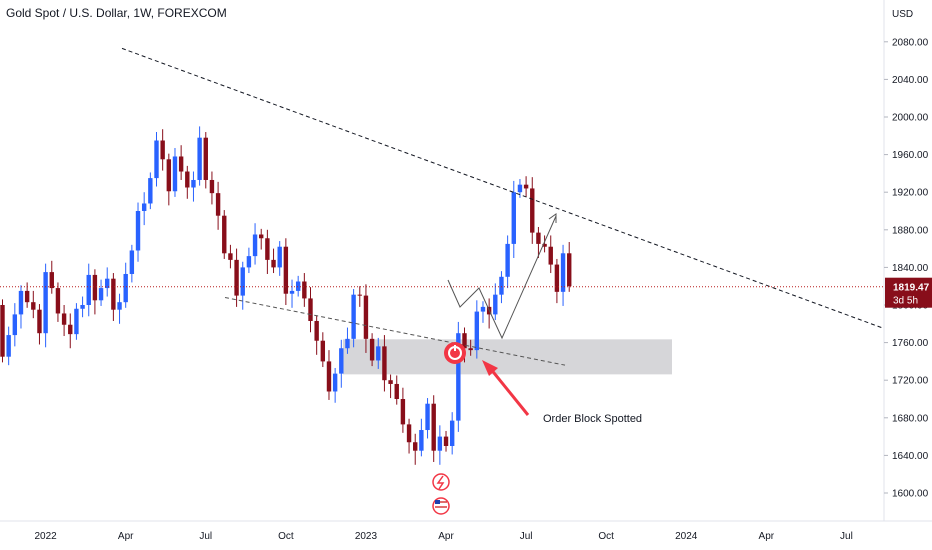 The image size is (932, 550). Describe the element at coordinates (910, 494) in the screenshot. I see `y-tick-label: 1600.00` at that location.